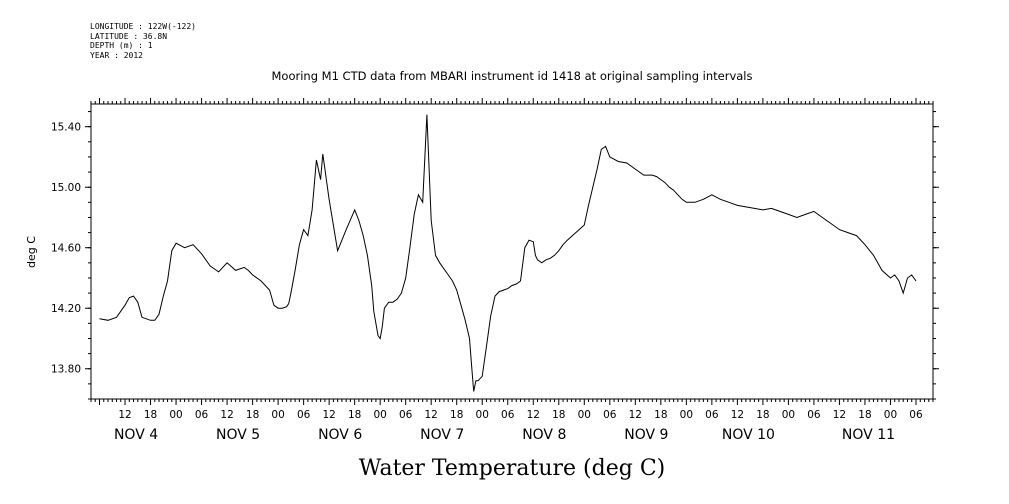 This screenshot has width=1009, height=504. I want to click on x-date-label: NOV 8, so click(544, 435).